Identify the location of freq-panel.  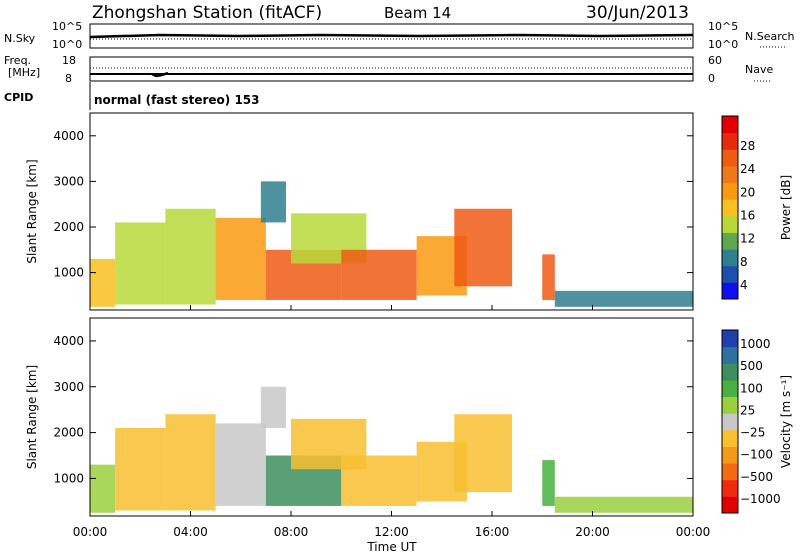
(391, 69).